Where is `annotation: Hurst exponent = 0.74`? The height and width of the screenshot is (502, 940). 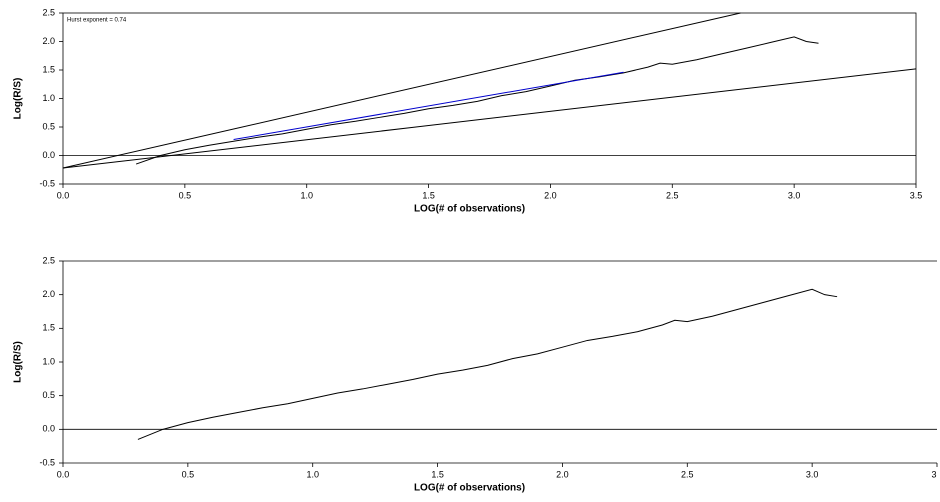 annotation: Hurst exponent = 0.74 is located at coordinates (97, 21).